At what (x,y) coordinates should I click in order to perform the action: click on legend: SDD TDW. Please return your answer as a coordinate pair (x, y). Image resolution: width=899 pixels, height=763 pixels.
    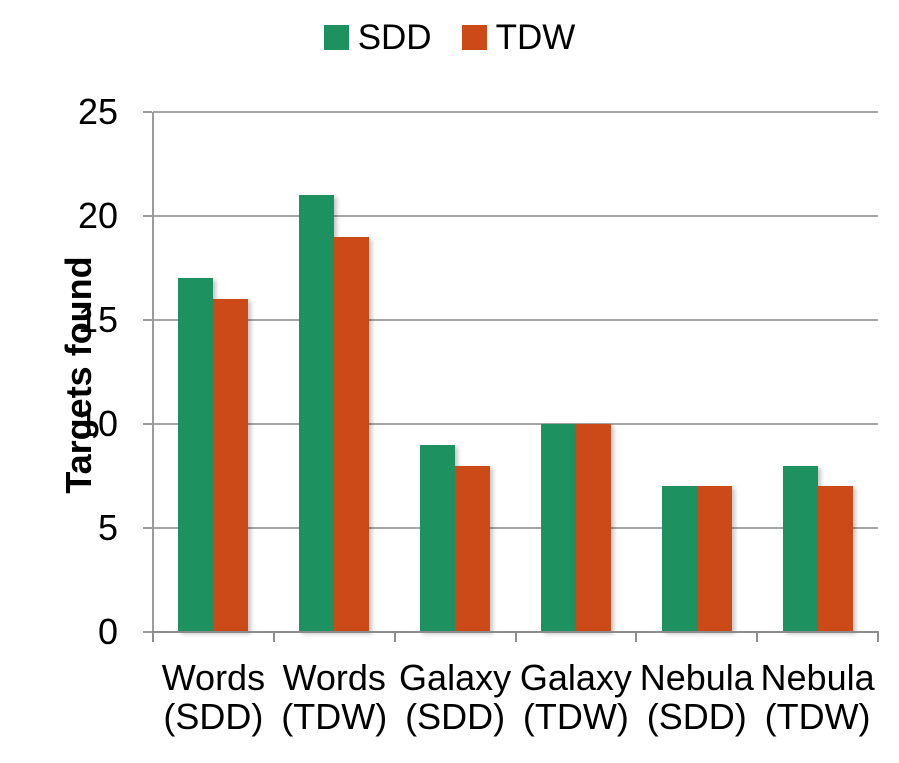
    Looking at the image, I should click on (449, 37).